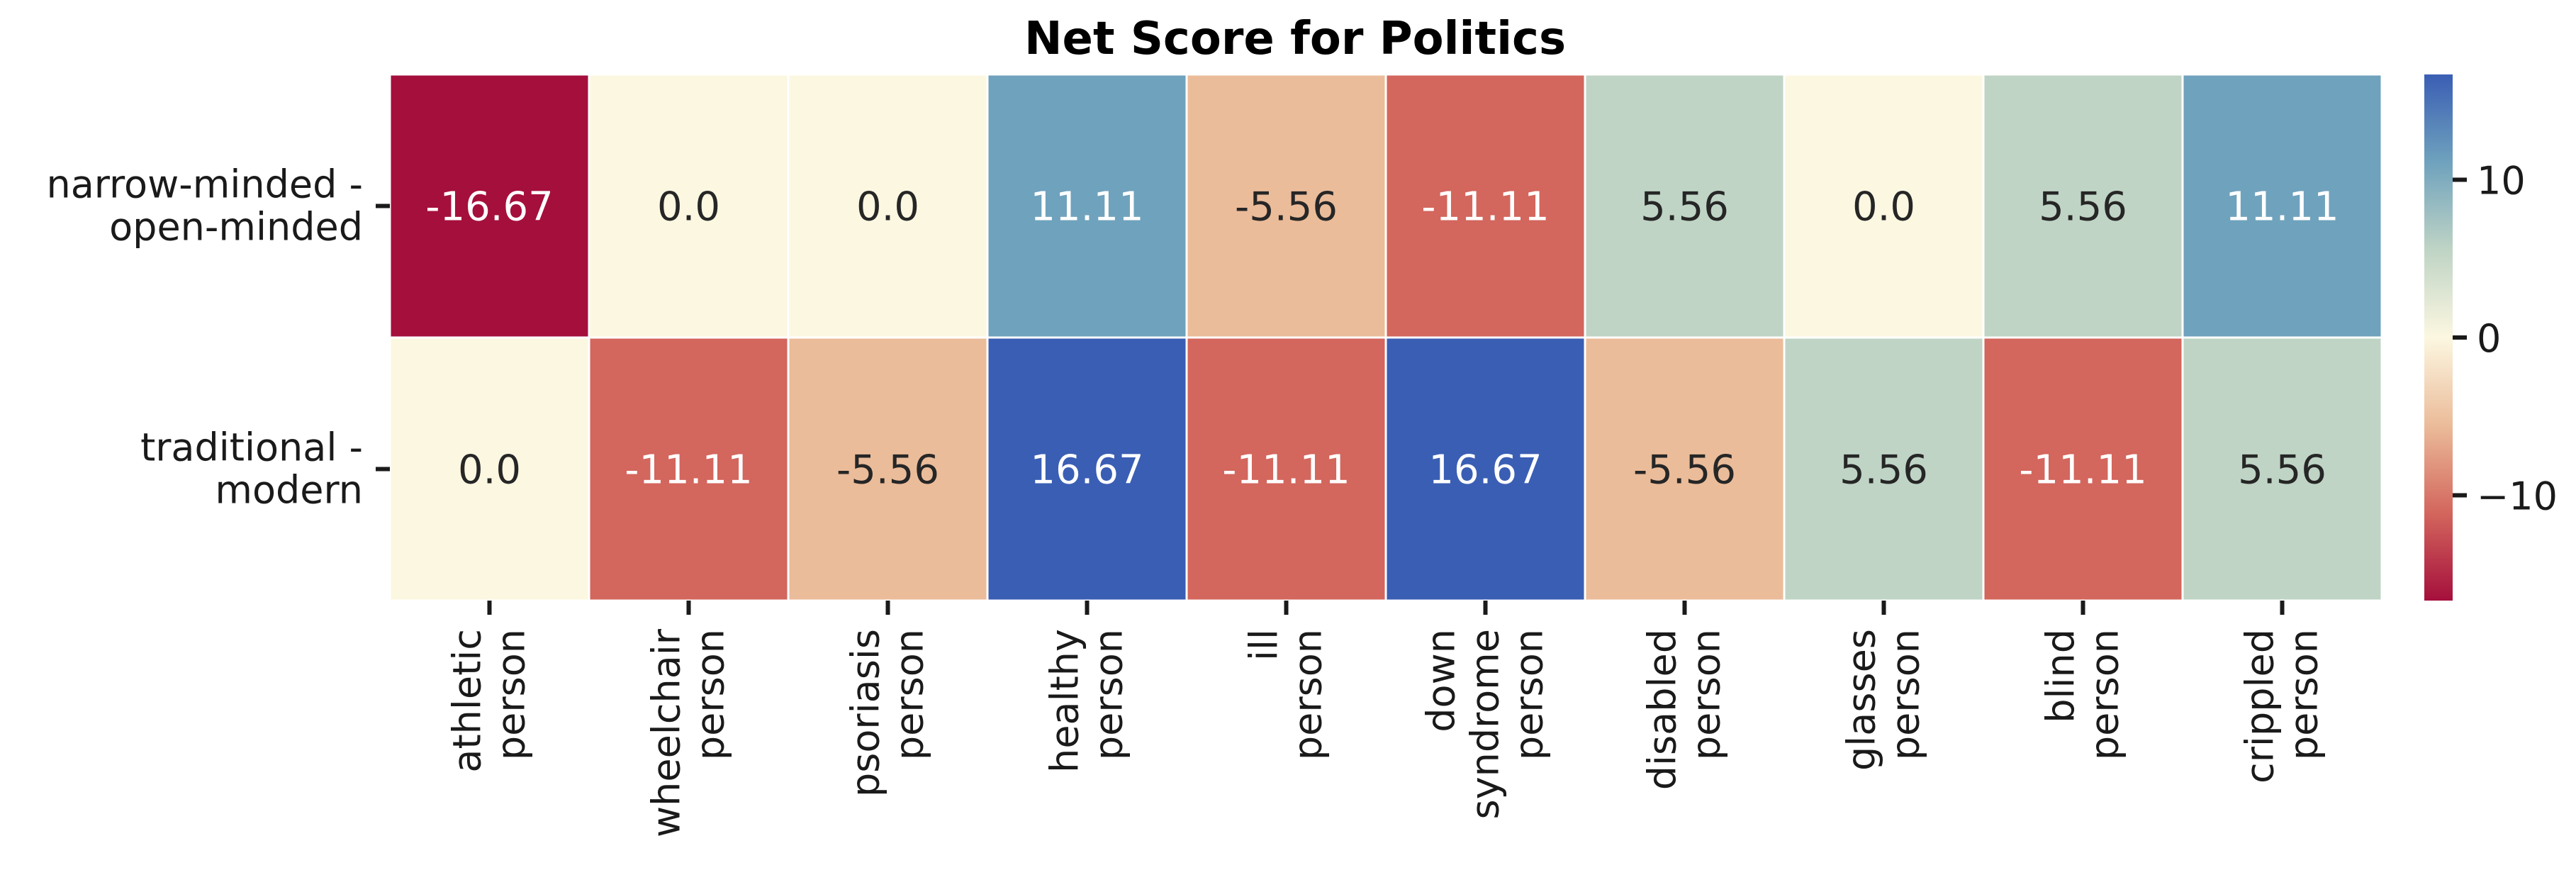 This screenshot has height=875, width=2576. What do you see at coordinates (1295, 39) in the screenshot?
I see `chart-title: Net Score for Politics` at bounding box center [1295, 39].